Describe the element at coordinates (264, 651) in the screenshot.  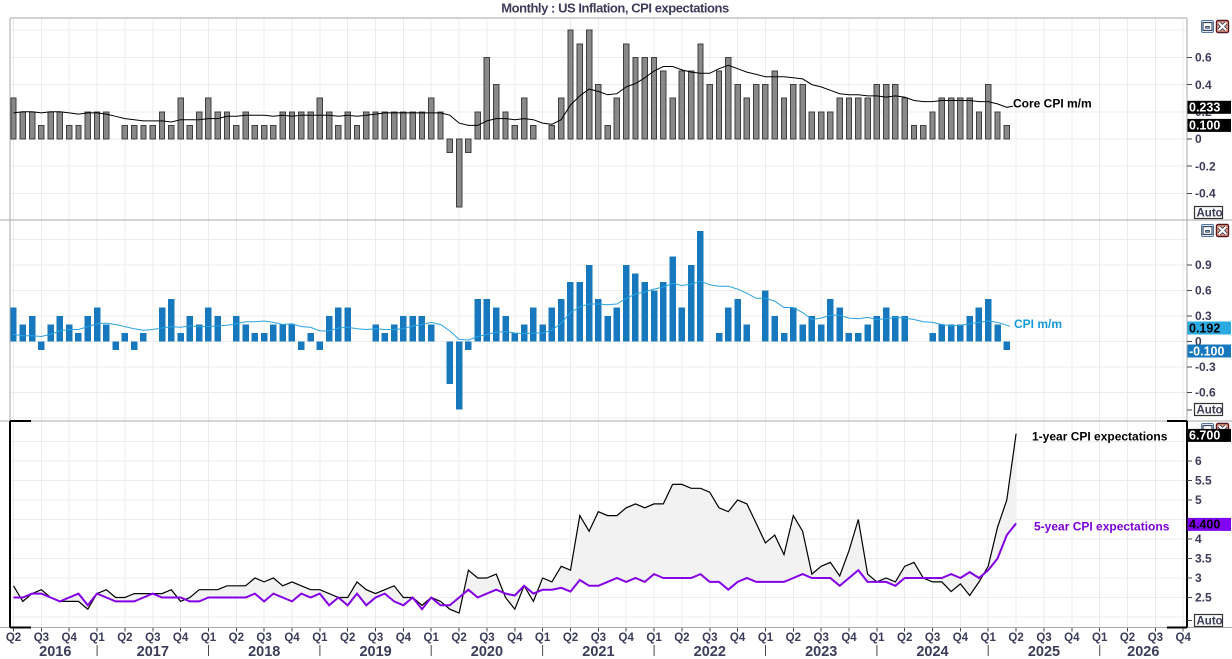
I see `svg-text: 2018` at that location.